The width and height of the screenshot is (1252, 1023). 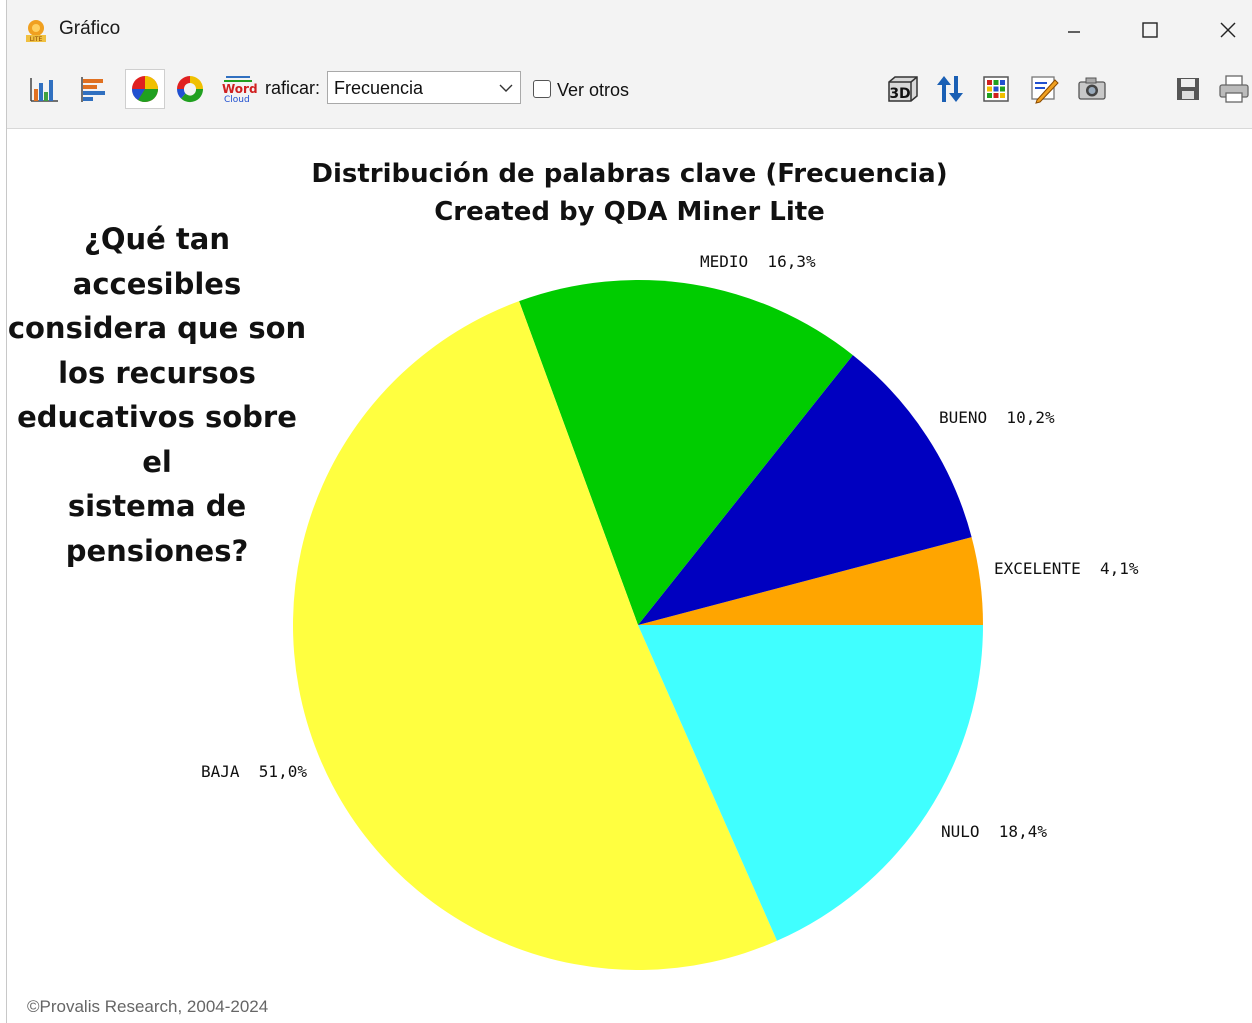 What do you see at coordinates (950, 89) in the screenshot?
I see `sort-icon` at bounding box center [950, 89].